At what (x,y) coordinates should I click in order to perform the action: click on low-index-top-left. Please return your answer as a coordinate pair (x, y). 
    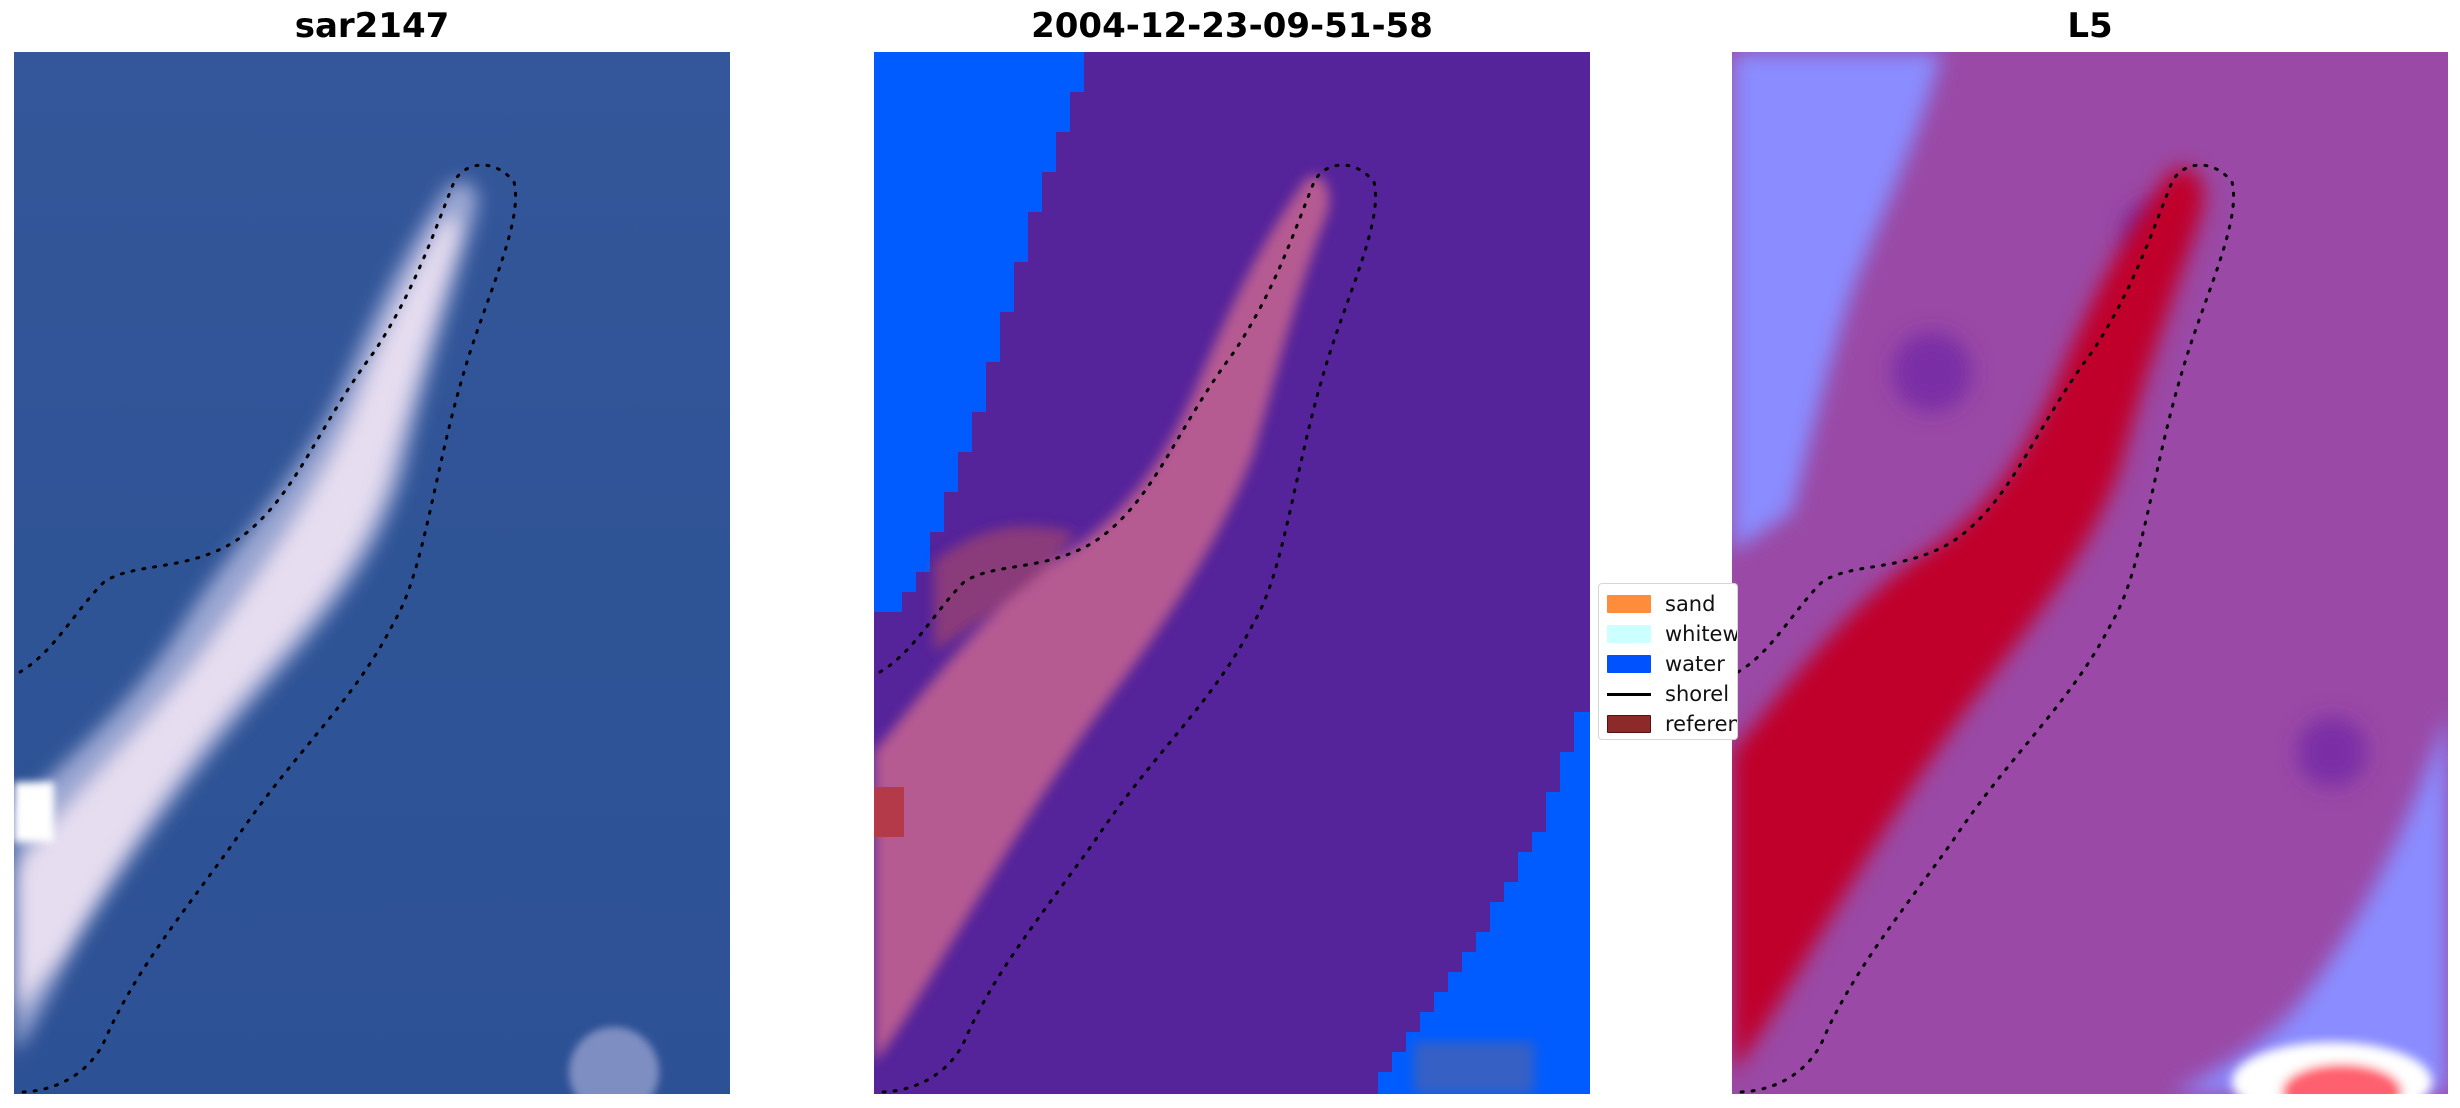
    Looking at the image, I should click on (1837, 302).